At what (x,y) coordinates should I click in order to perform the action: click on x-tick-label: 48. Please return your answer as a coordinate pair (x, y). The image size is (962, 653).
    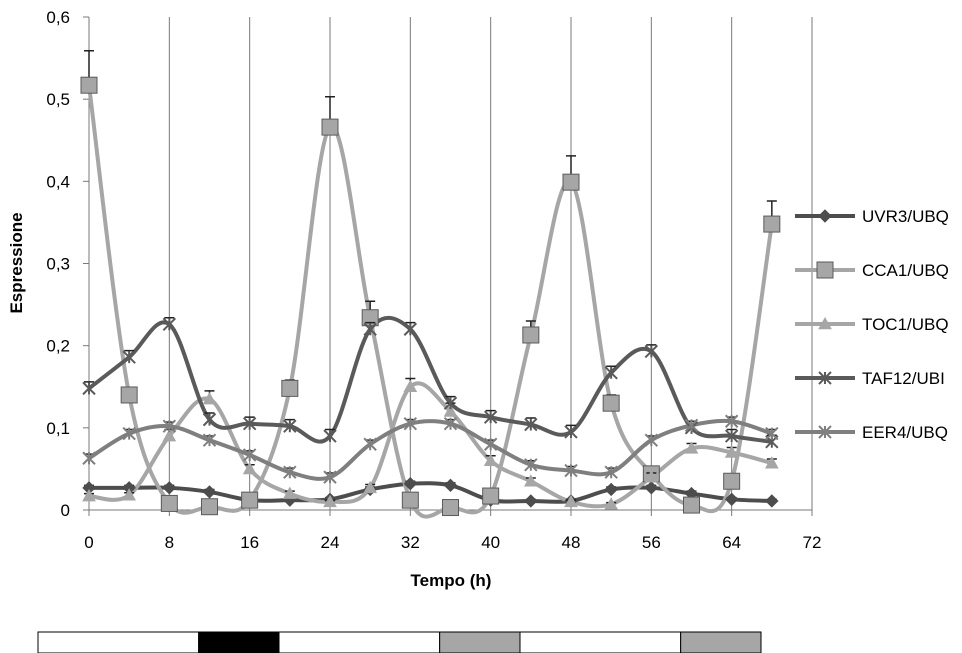
    Looking at the image, I should click on (571, 542).